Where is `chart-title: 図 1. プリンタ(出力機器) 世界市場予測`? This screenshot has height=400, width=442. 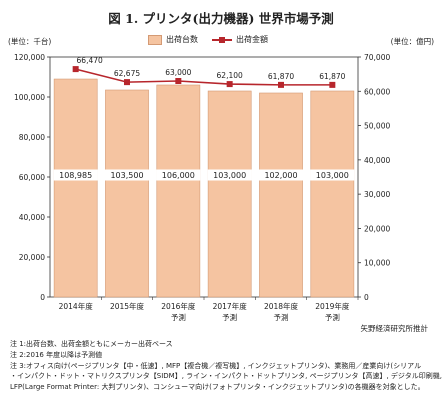
chart-title: 図 1. プリンタ(出力機器) 世界市場予測 is located at coordinates (221, 18).